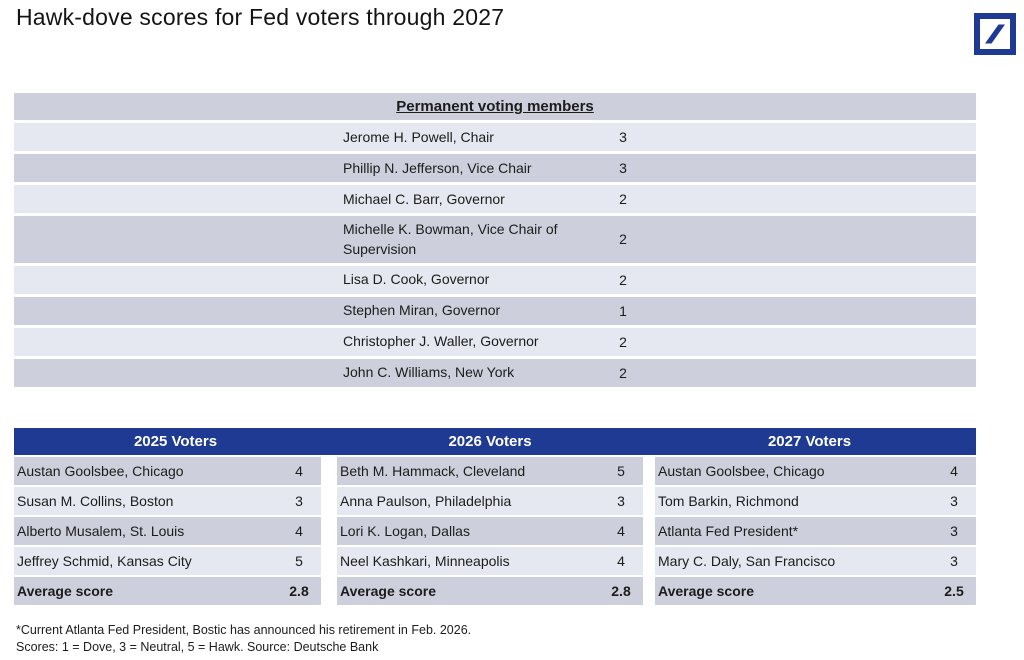 The height and width of the screenshot is (660, 1024). I want to click on voters-header-2025: 2025 Voters, so click(175, 441).